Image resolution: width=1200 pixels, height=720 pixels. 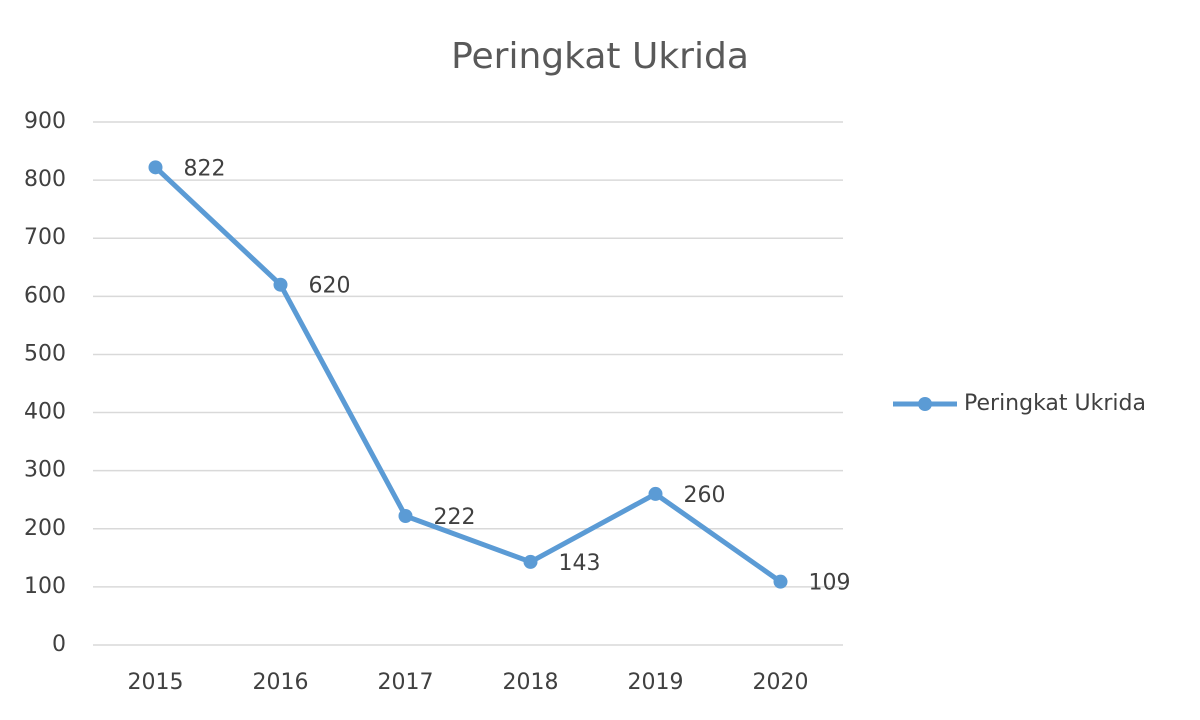 What do you see at coordinates (45, 586) in the screenshot?
I see `y-tick-label: 100` at bounding box center [45, 586].